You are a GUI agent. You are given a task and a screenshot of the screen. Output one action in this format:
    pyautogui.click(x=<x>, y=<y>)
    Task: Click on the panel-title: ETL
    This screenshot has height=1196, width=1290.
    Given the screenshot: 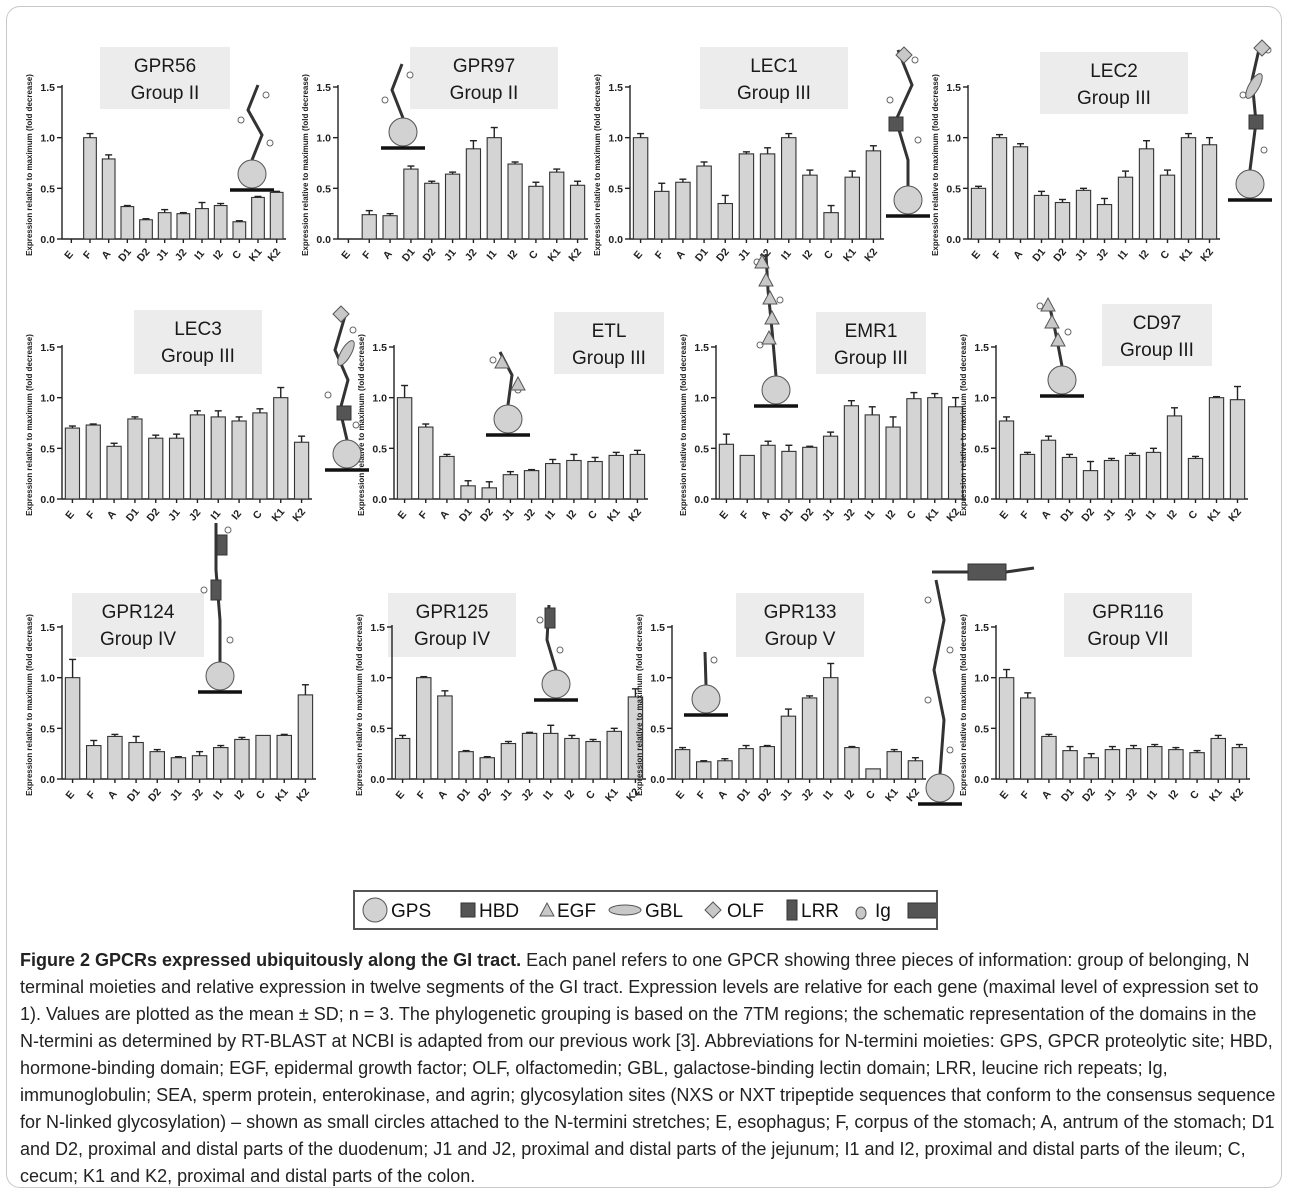 What is the action you would take?
    pyautogui.click(x=609, y=331)
    